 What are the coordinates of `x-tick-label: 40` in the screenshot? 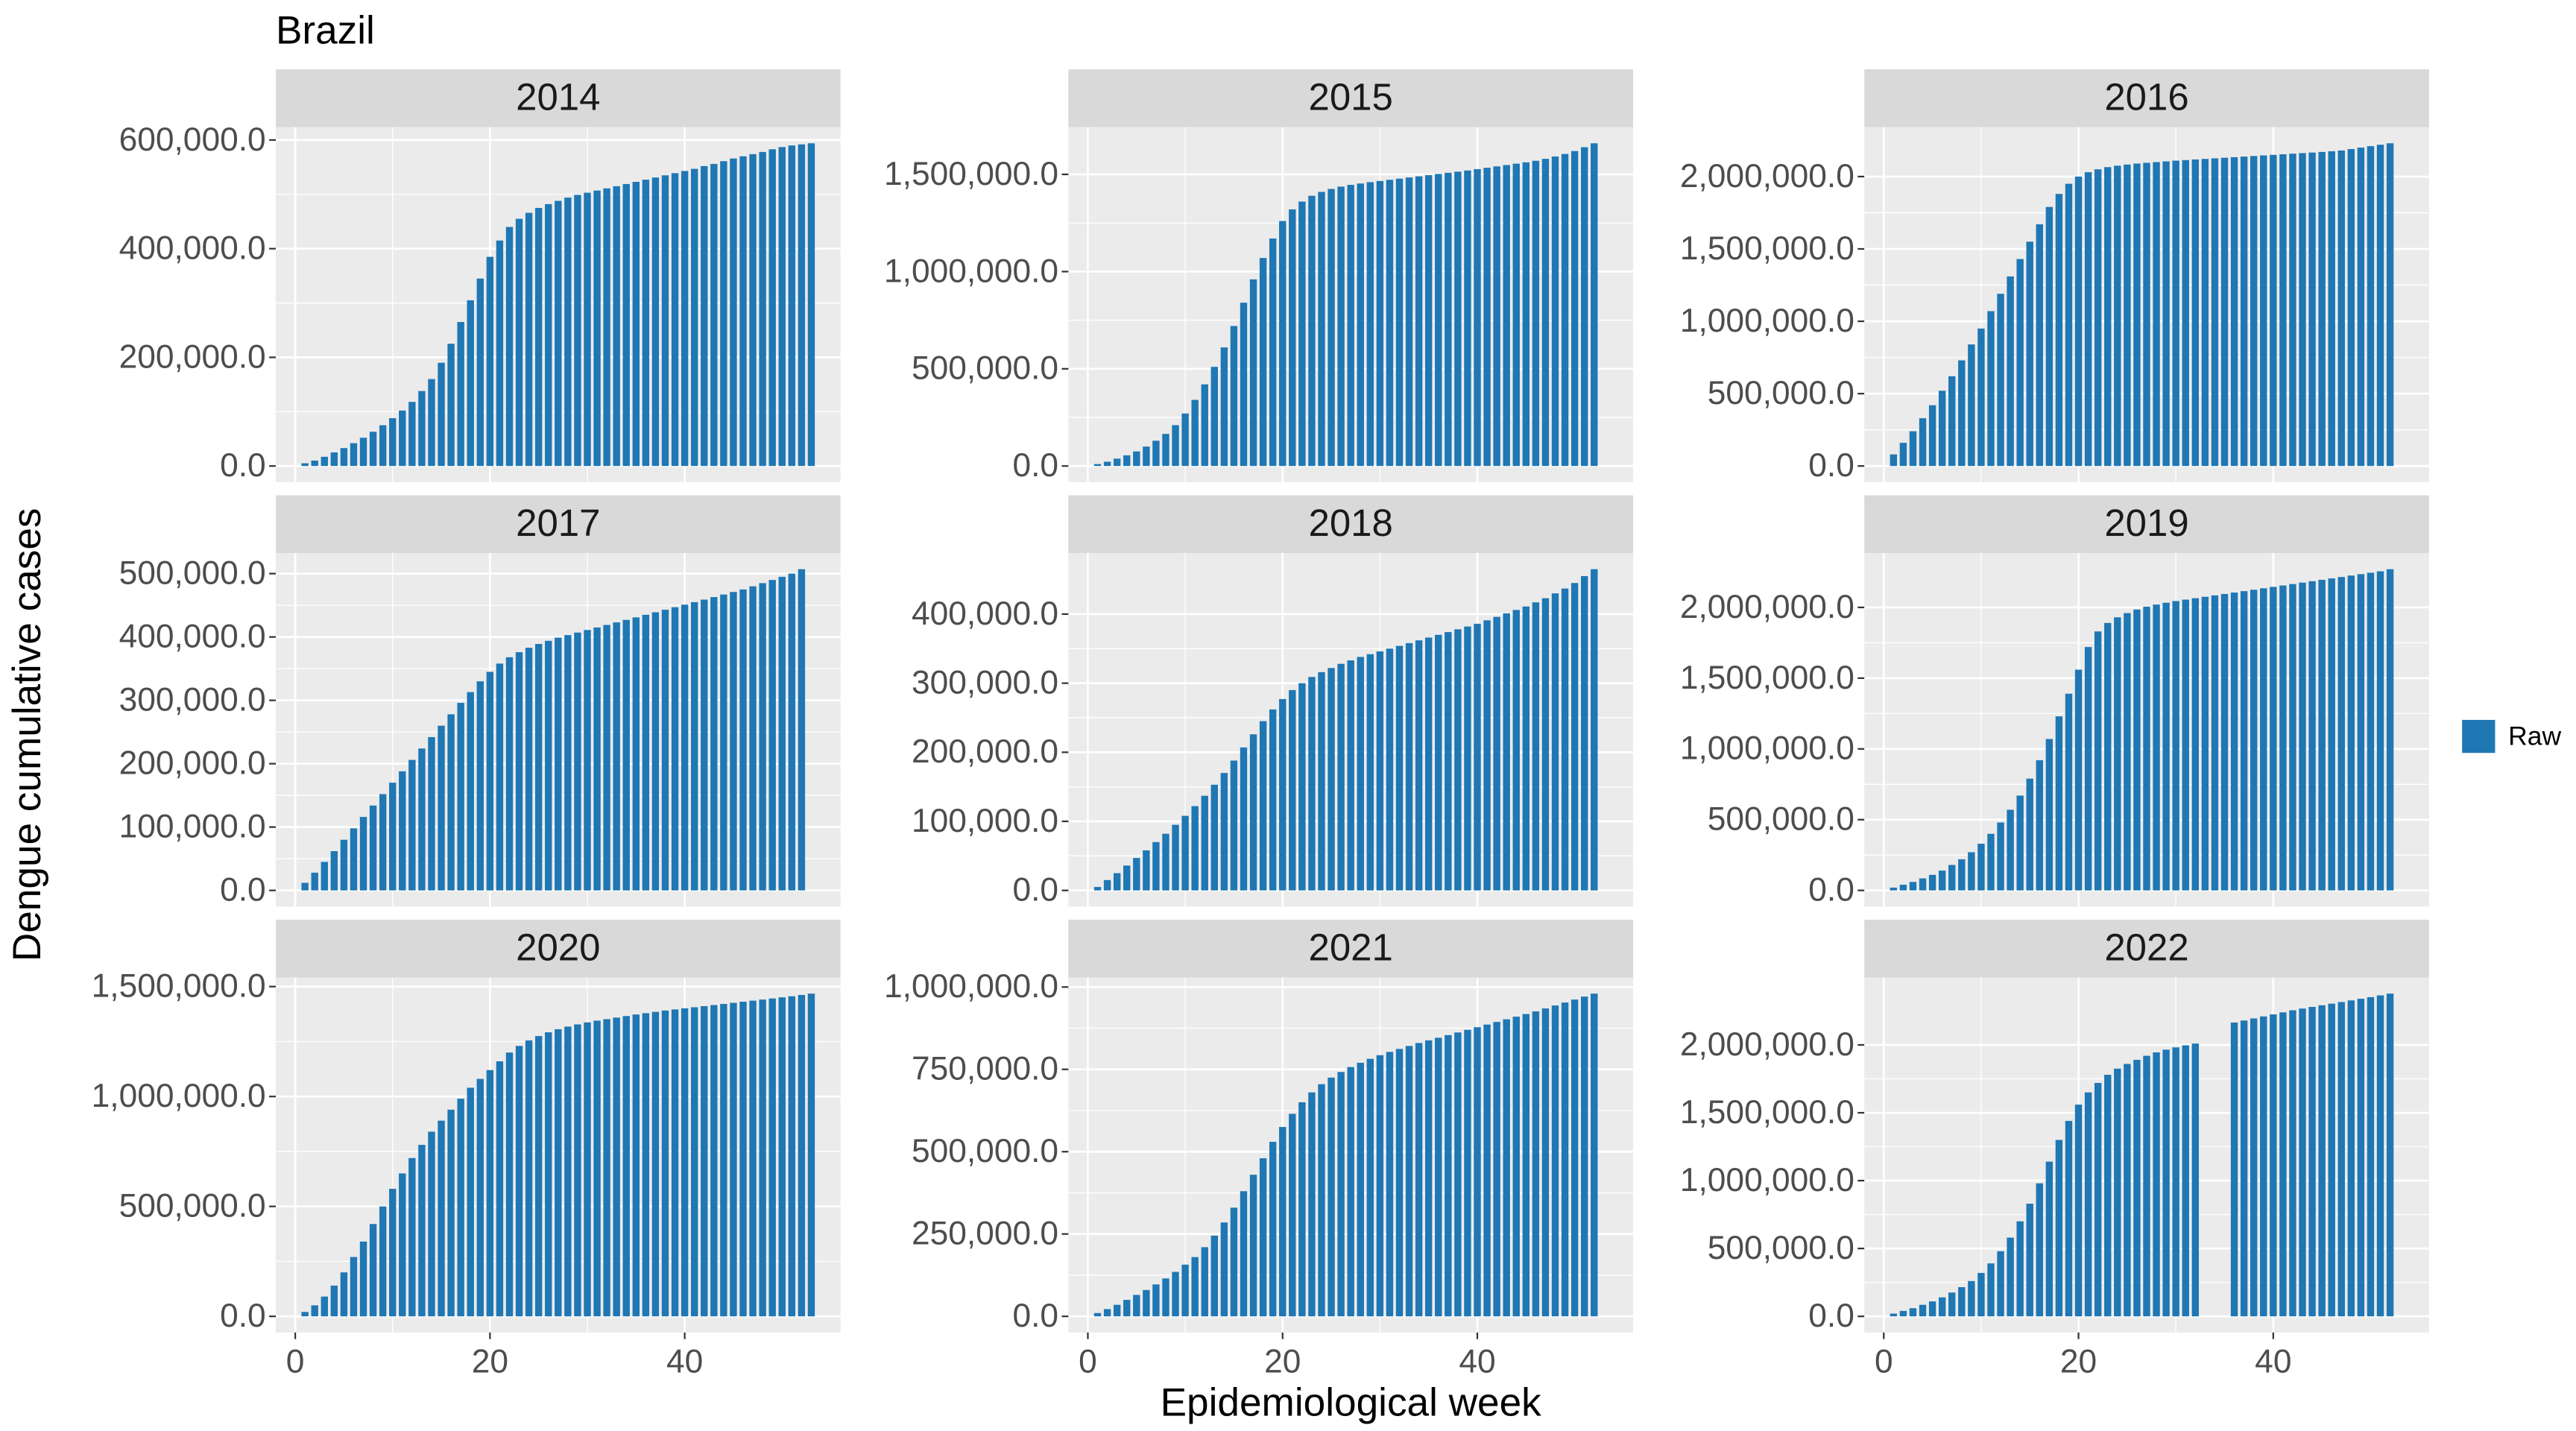 It's located at (2273, 1362).